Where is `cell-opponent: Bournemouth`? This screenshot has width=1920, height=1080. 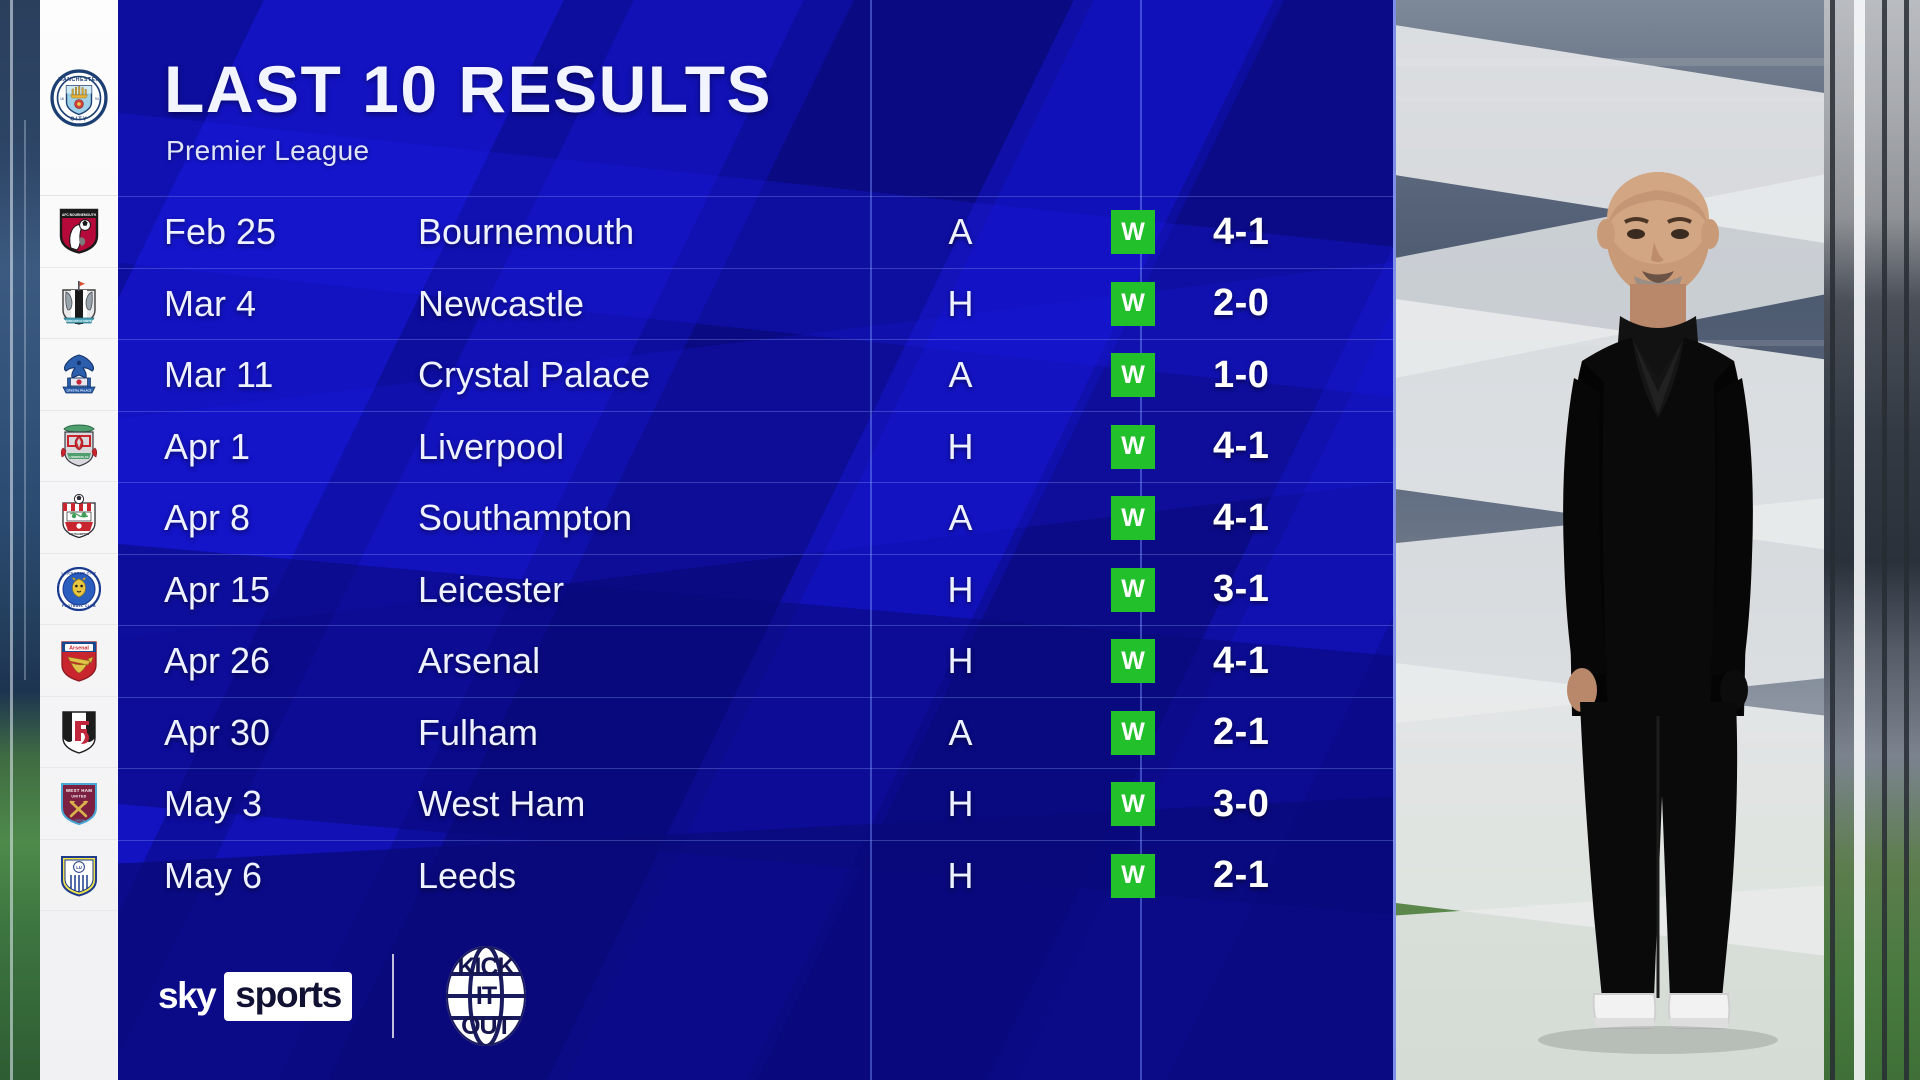
cell-opponent: Bournemouth is located at coordinates (526, 232).